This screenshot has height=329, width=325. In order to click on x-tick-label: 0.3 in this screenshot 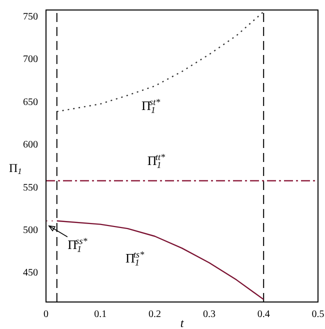, I will do `click(209, 314)`.